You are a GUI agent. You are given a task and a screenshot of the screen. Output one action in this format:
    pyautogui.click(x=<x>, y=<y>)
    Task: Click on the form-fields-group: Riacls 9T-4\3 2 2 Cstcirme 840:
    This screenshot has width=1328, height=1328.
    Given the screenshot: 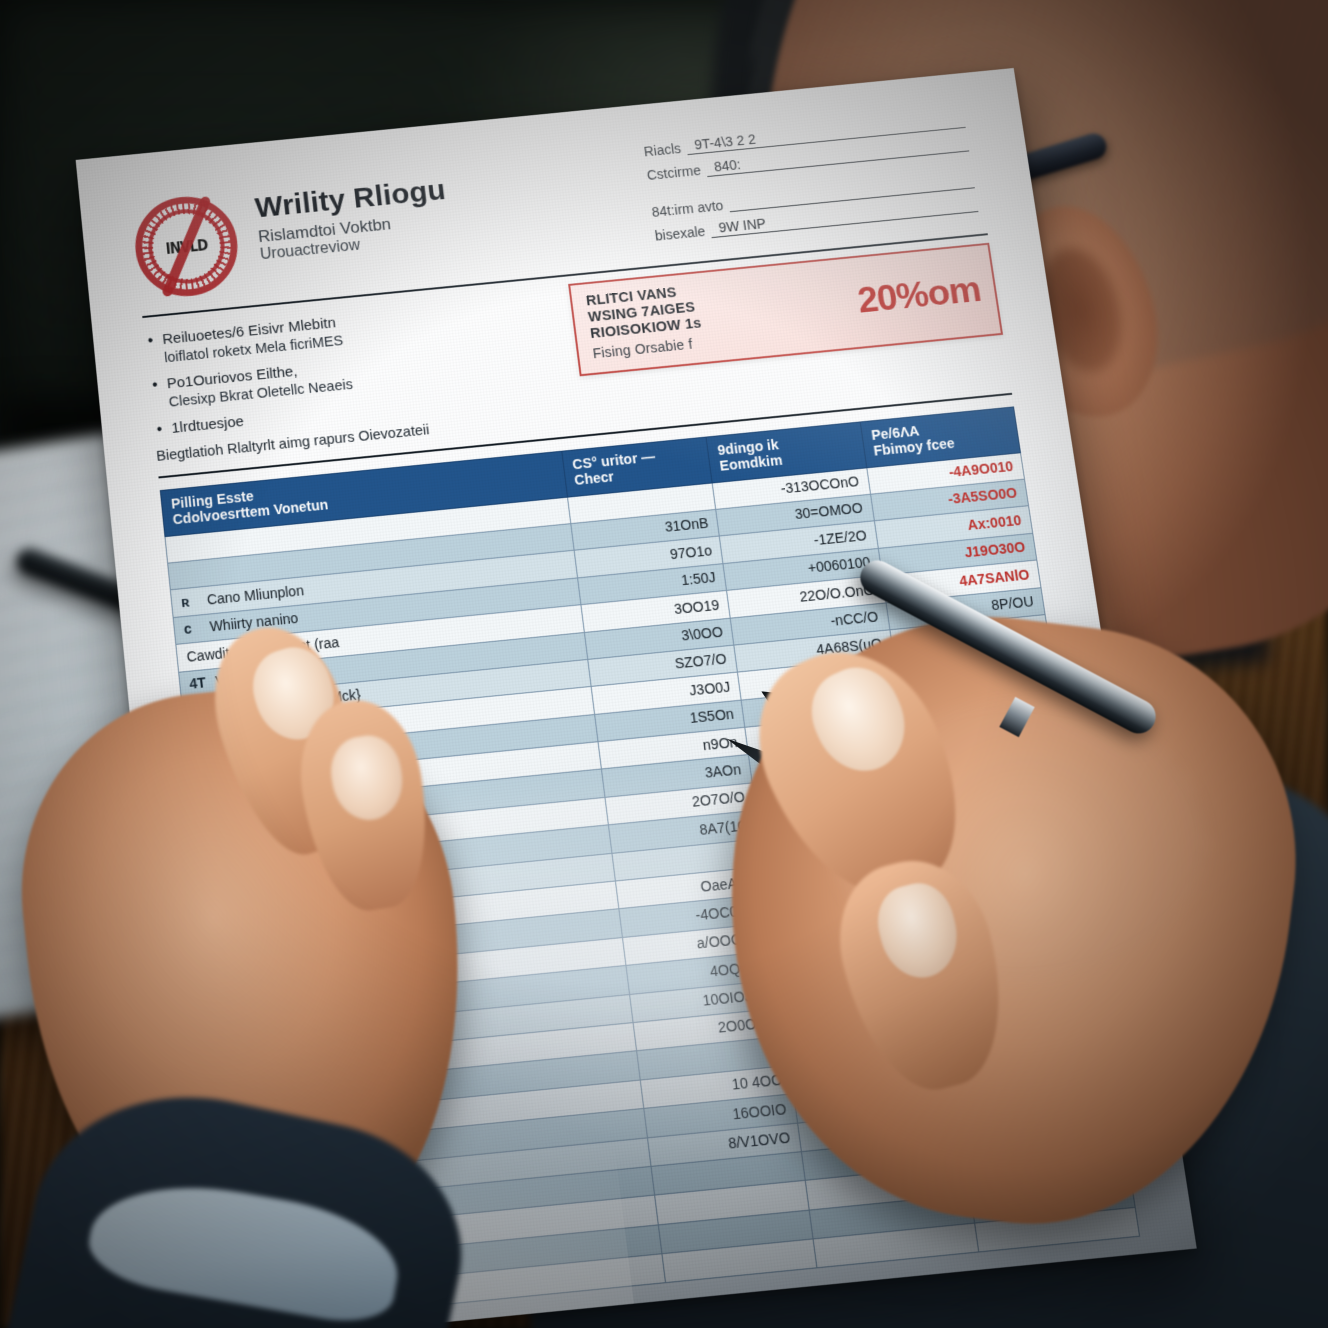 What is the action you would take?
    pyautogui.click(x=811, y=182)
    